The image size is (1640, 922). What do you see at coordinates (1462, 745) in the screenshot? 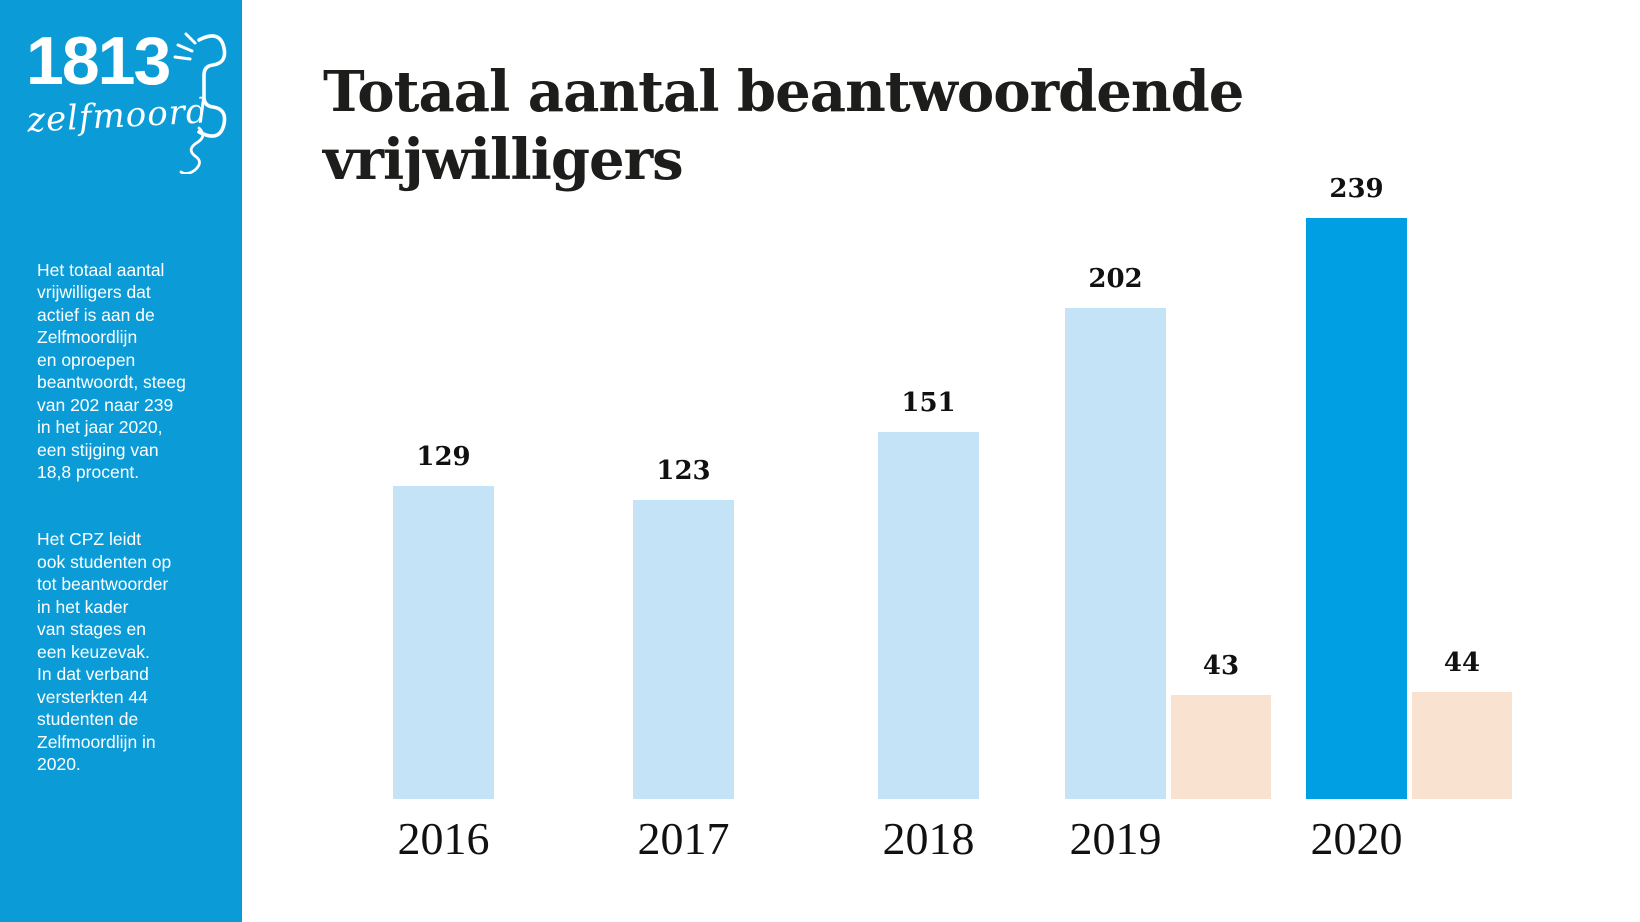
I see `bar-studenten-2020` at bounding box center [1462, 745].